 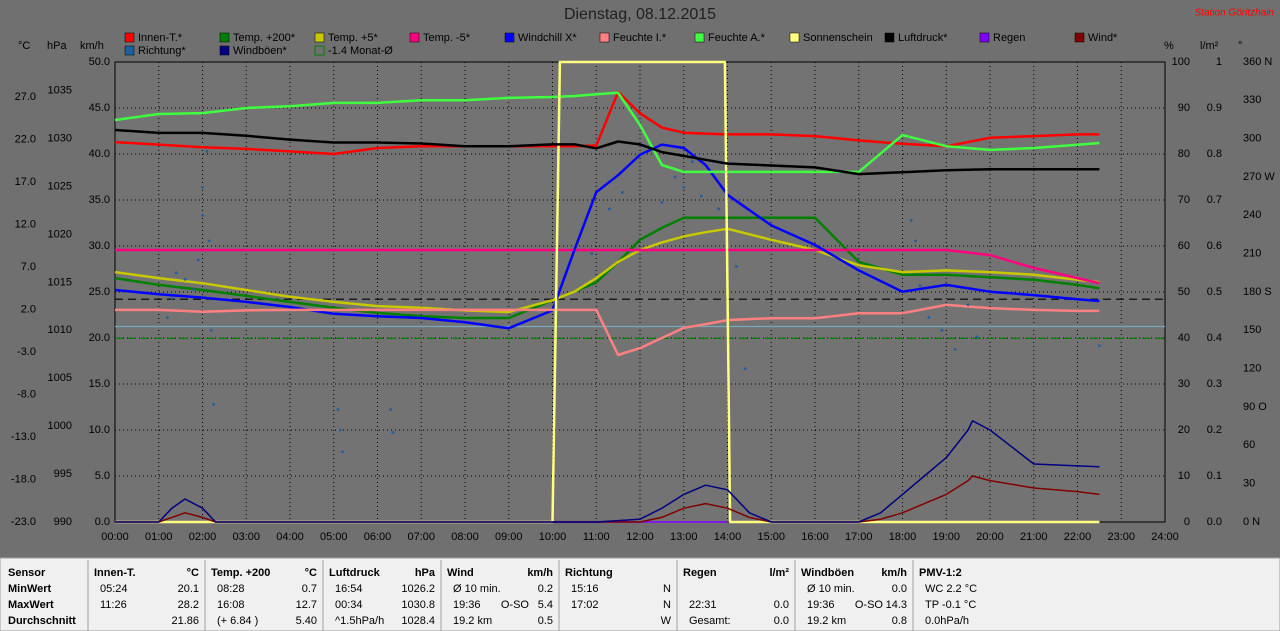 I want to click on y-tick-label: 0.5, so click(x=1214, y=292).